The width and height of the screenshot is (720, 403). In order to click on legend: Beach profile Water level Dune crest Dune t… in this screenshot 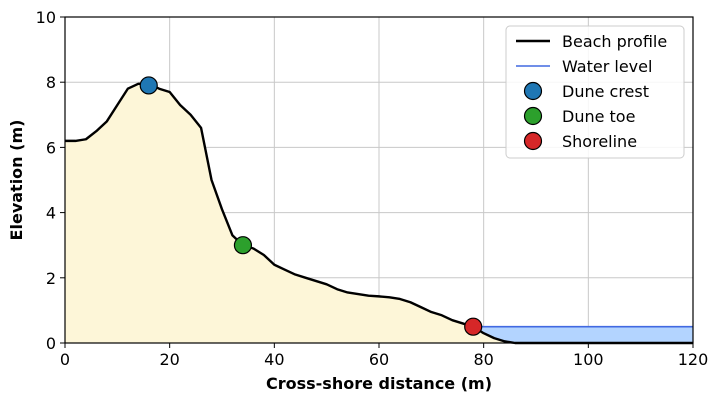, I will do `click(595, 92)`.